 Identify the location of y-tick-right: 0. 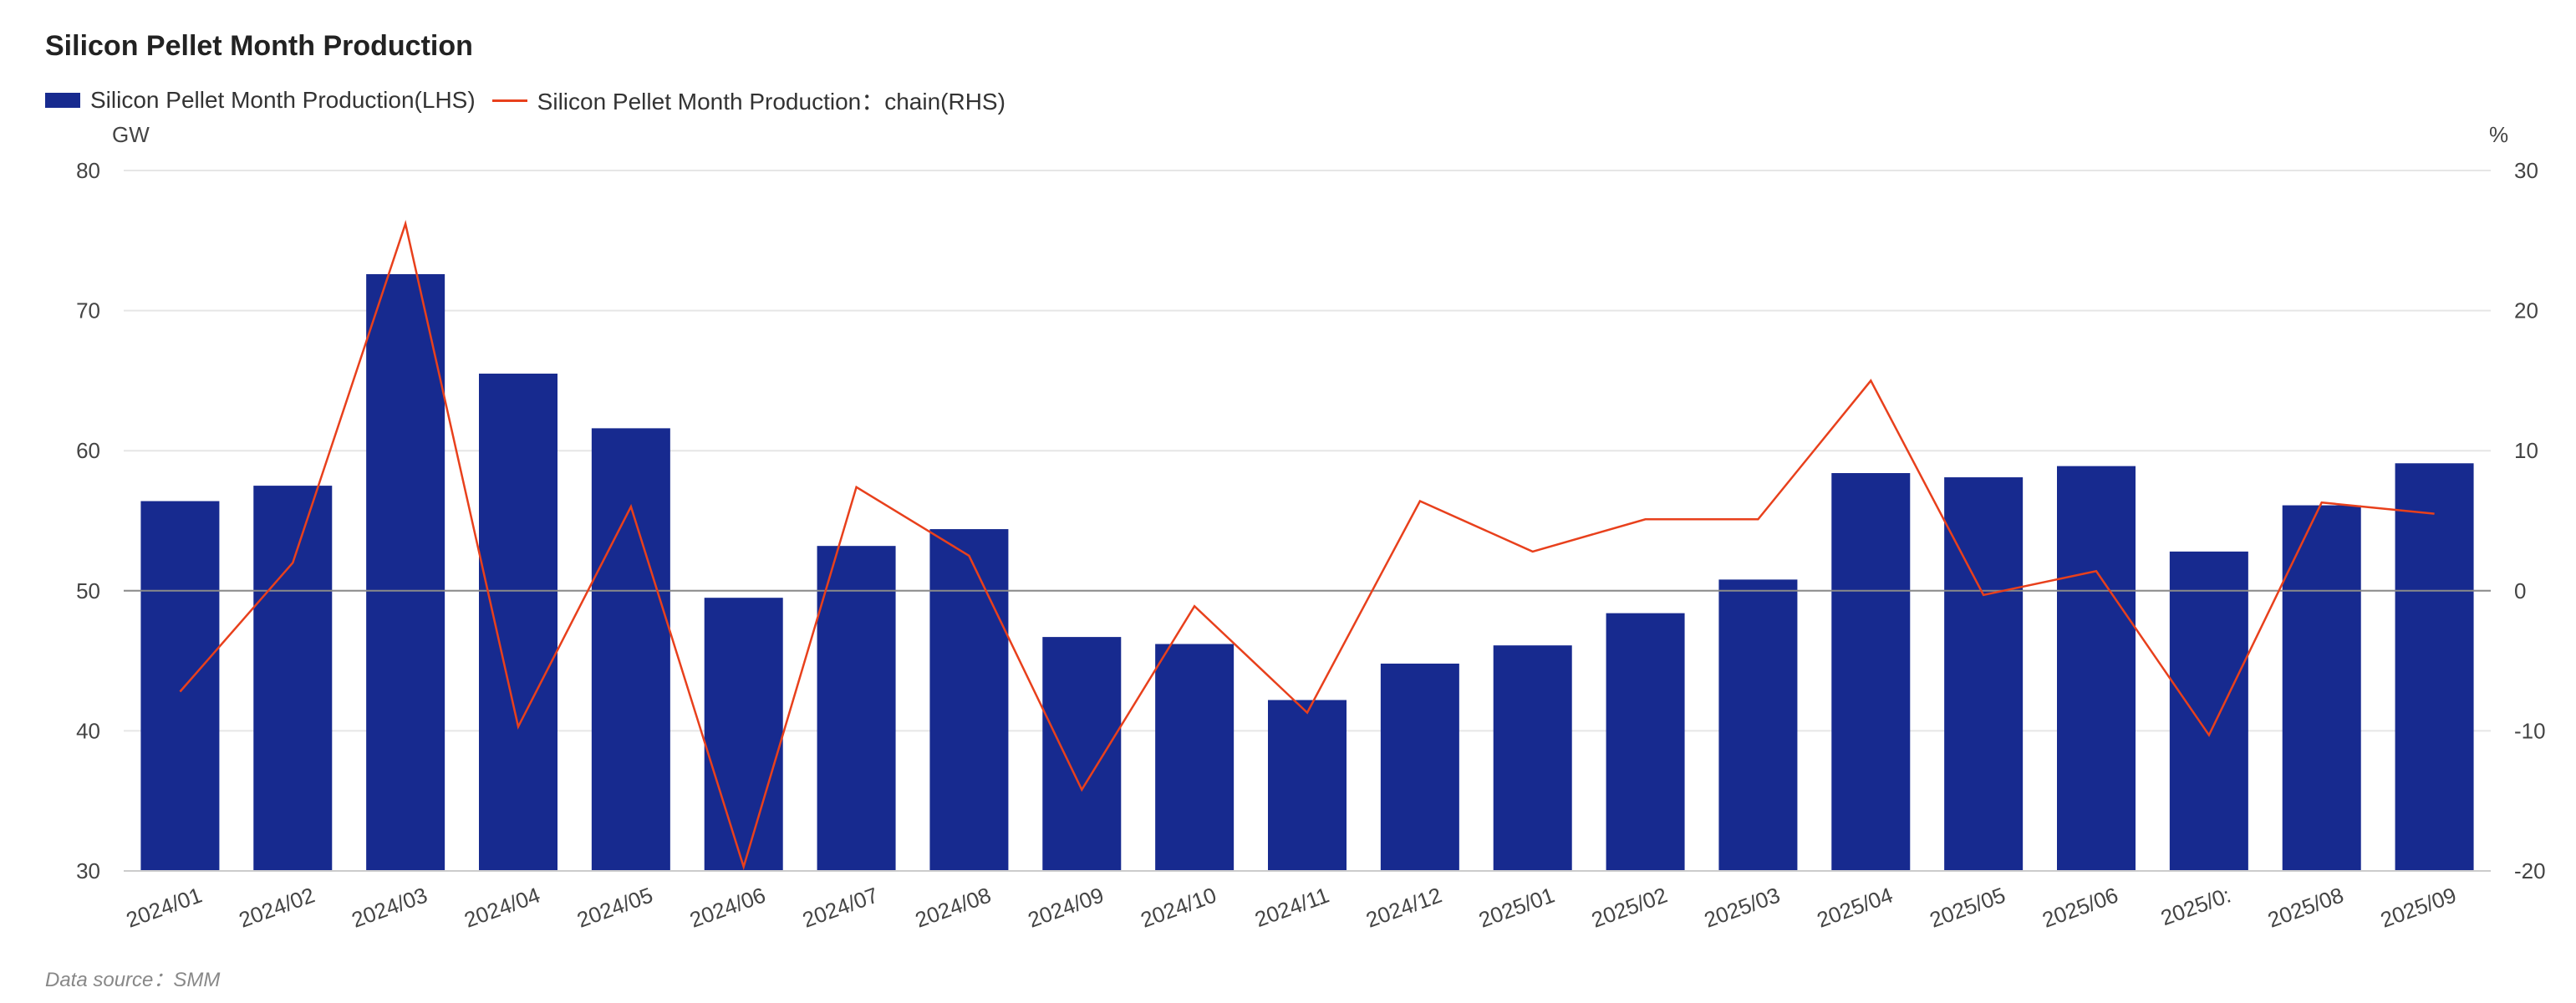
(2520, 590).